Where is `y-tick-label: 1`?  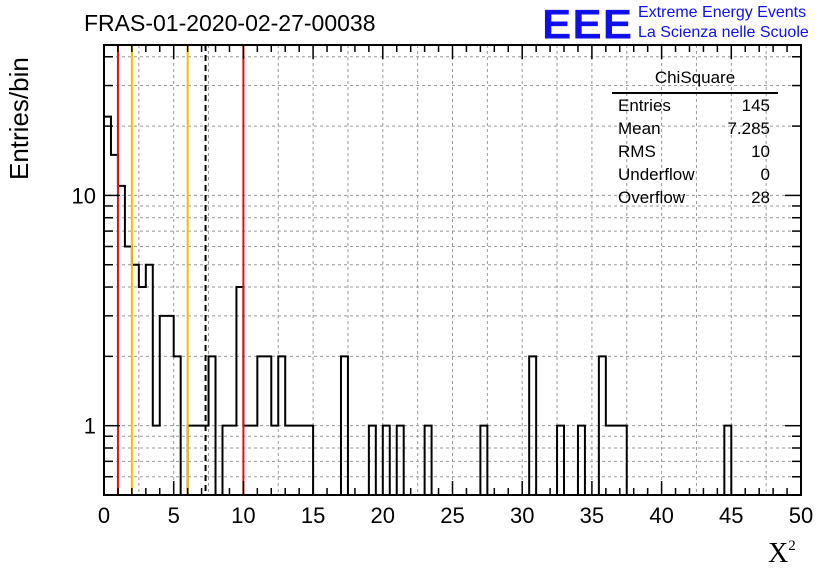
y-tick-label: 1 is located at coordinates (90, 426).